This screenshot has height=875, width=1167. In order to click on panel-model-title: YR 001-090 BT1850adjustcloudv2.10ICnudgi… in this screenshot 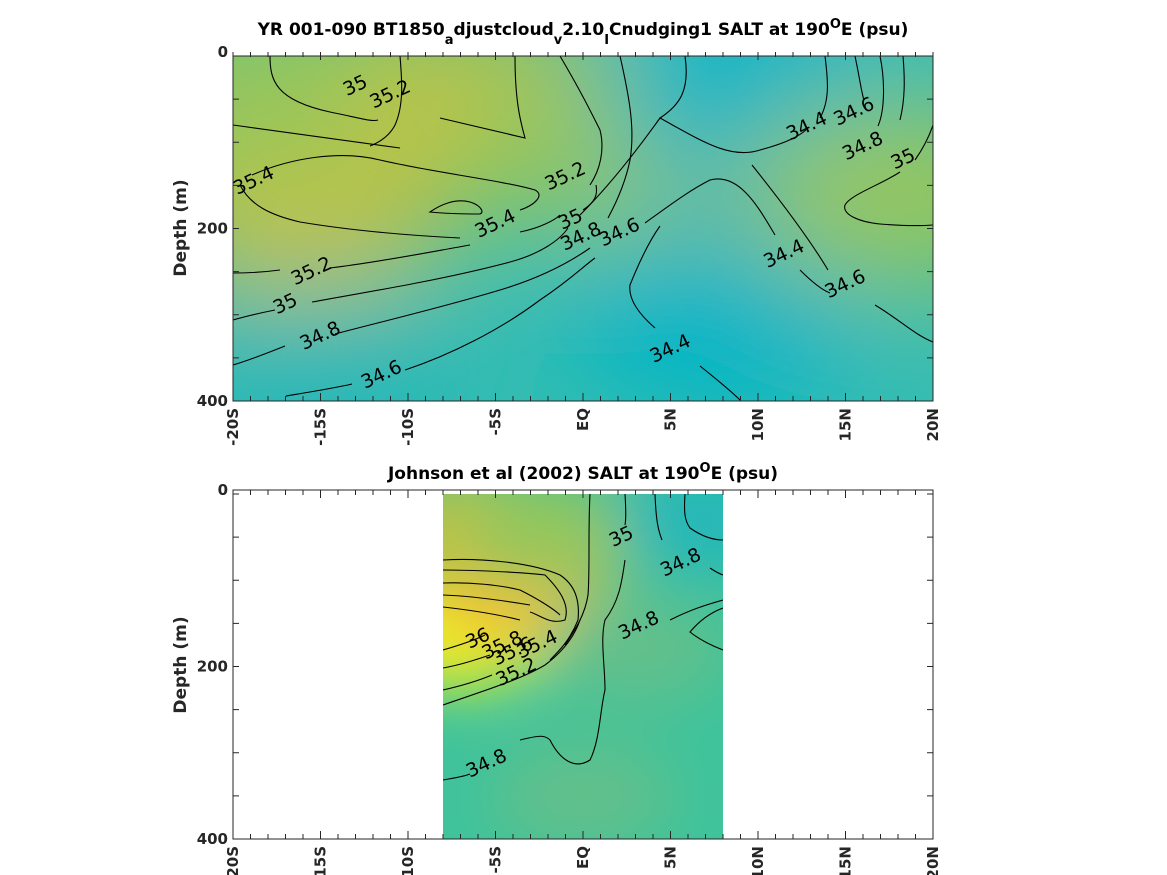, I will do `click(583, 32)`.